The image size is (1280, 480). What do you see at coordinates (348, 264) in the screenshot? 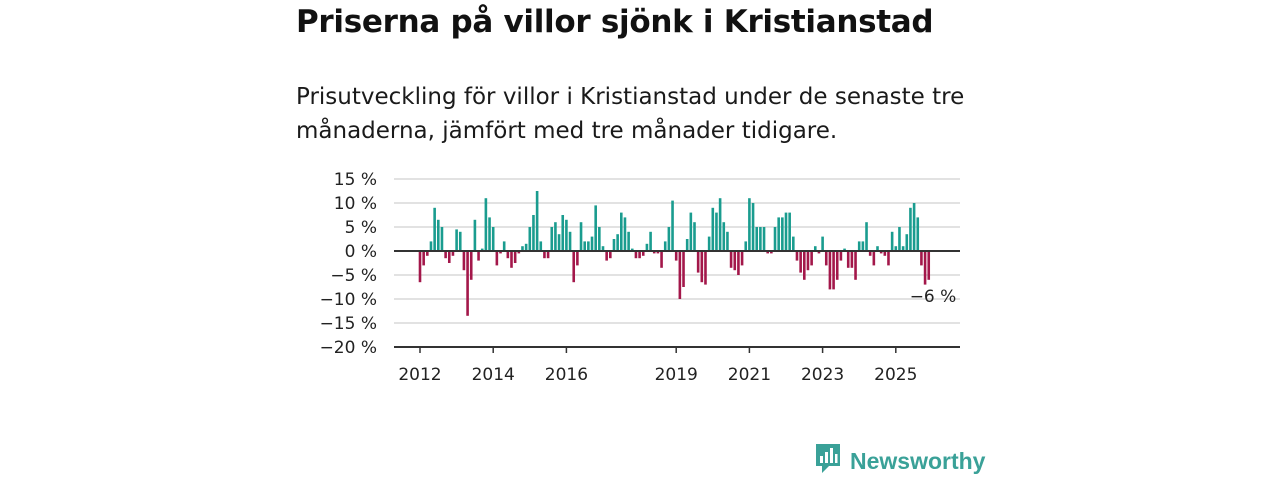
I see `y-axis-ticks: 15 % 10 % 5 % 0 % −5 % −10 % −15 % −20 %` at bounding box center [348, 264].